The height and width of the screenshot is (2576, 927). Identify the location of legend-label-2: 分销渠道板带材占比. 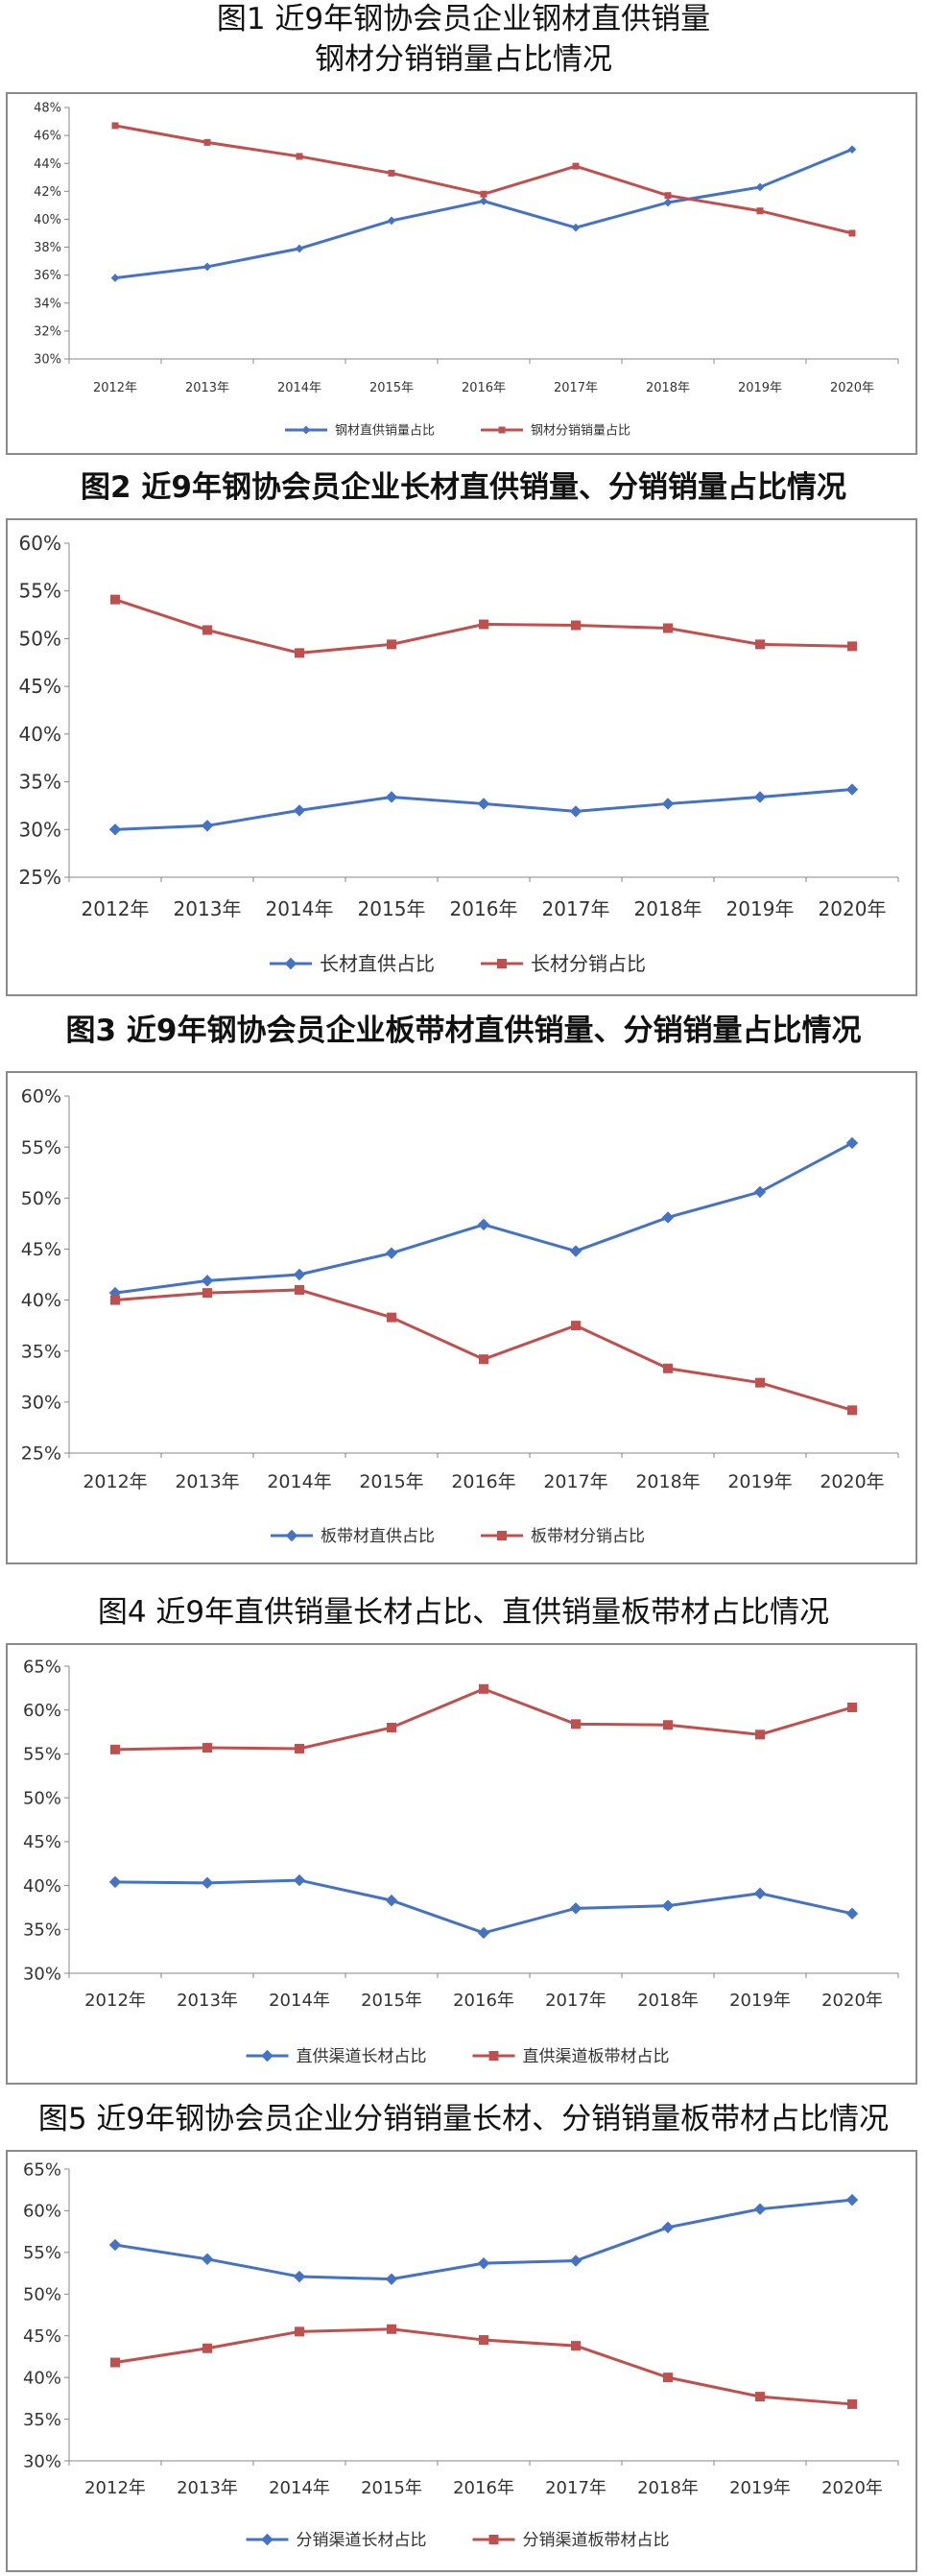
(596, 2540).